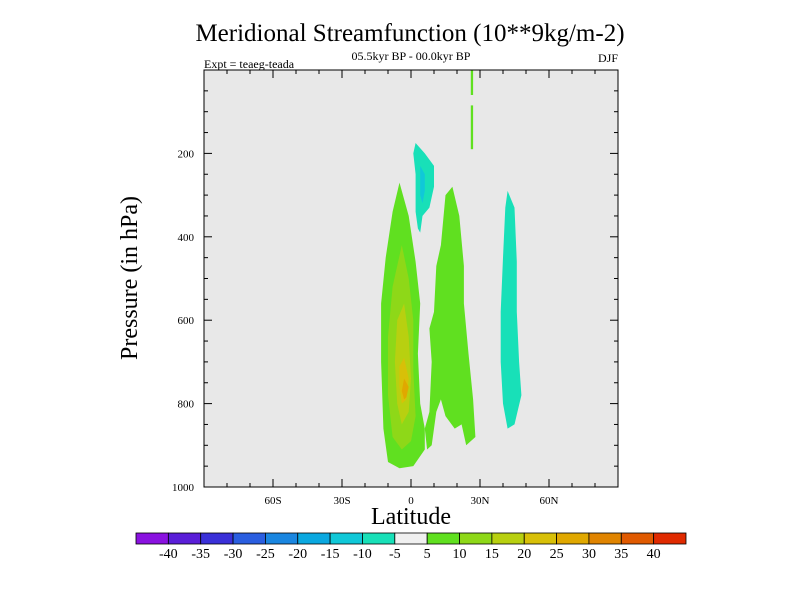 The image size is (800, 600). Describe the element at coordinates (186, 405) in the screenshot. I see `y-tick-label: 800` at that location.